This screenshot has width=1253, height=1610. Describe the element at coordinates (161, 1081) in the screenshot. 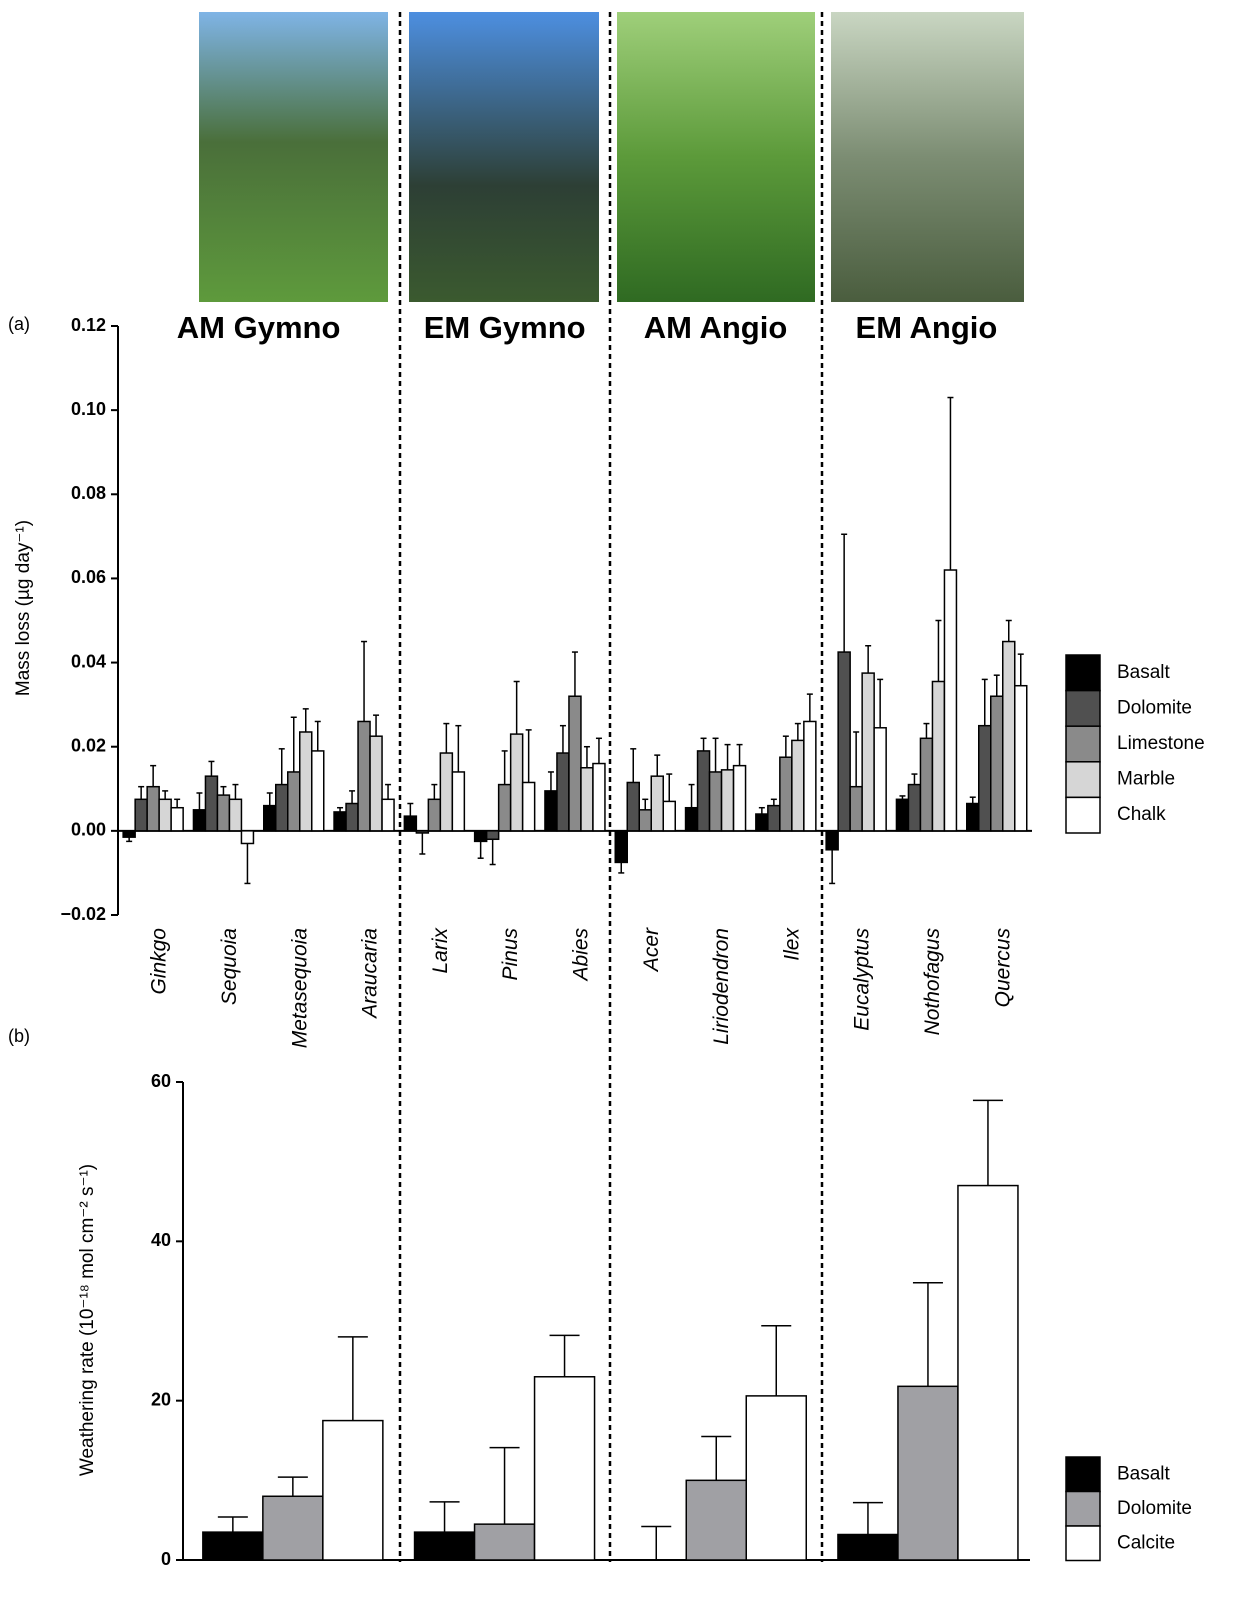

I see `y-tick-label: 60` at that location.